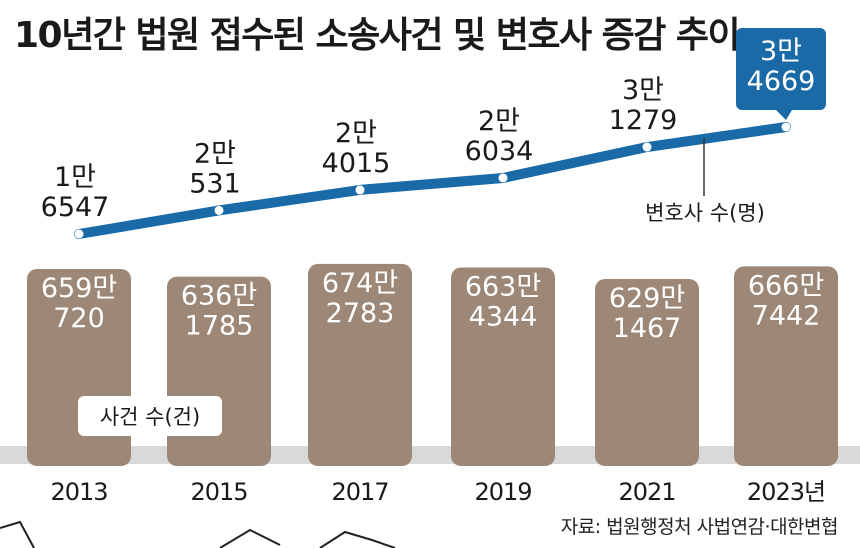 Image resolution: width=860 pixels, height=548 pixels. What do you see at coordinates (647, 313) in the screenshot?
I see `bar-value-label: 629만 1467` at bounding box center [647, 313].